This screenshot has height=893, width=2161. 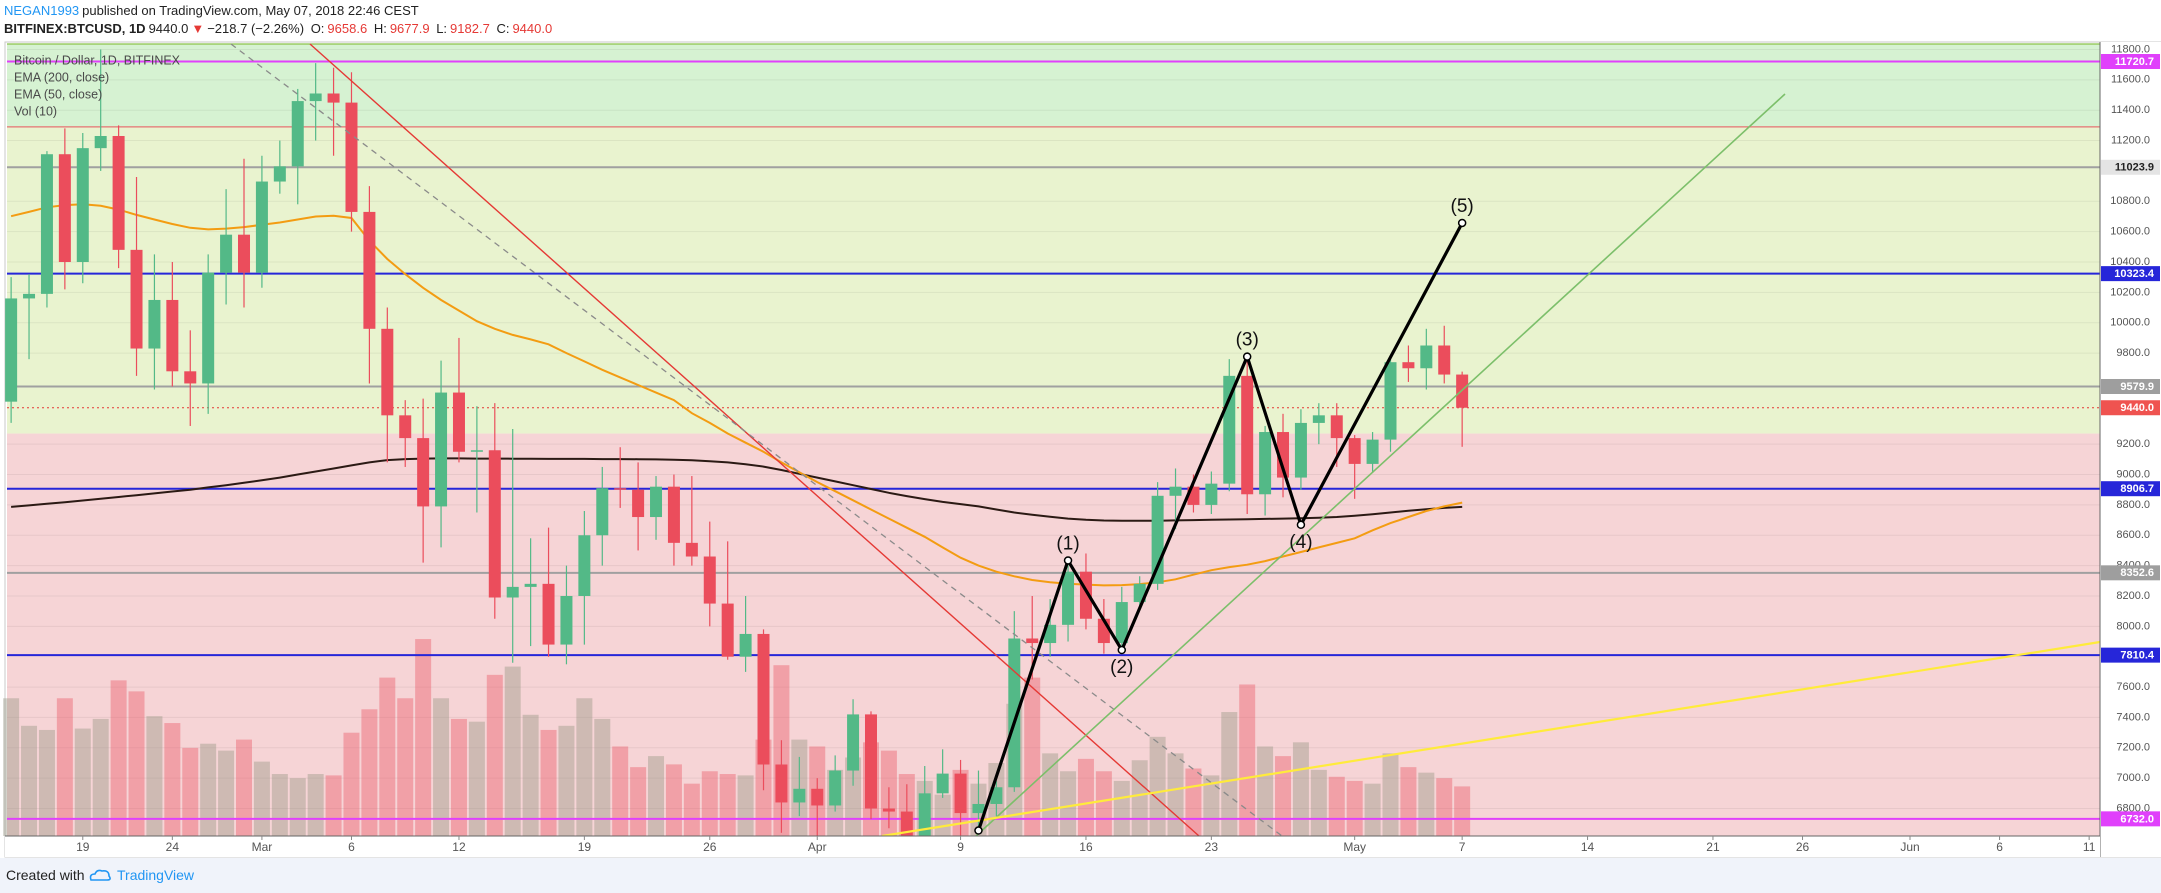 What do you see at coordinates (1354, 847) in the screenshot?
I see `x-tick-label: May` at bounding box center [1354, 847].